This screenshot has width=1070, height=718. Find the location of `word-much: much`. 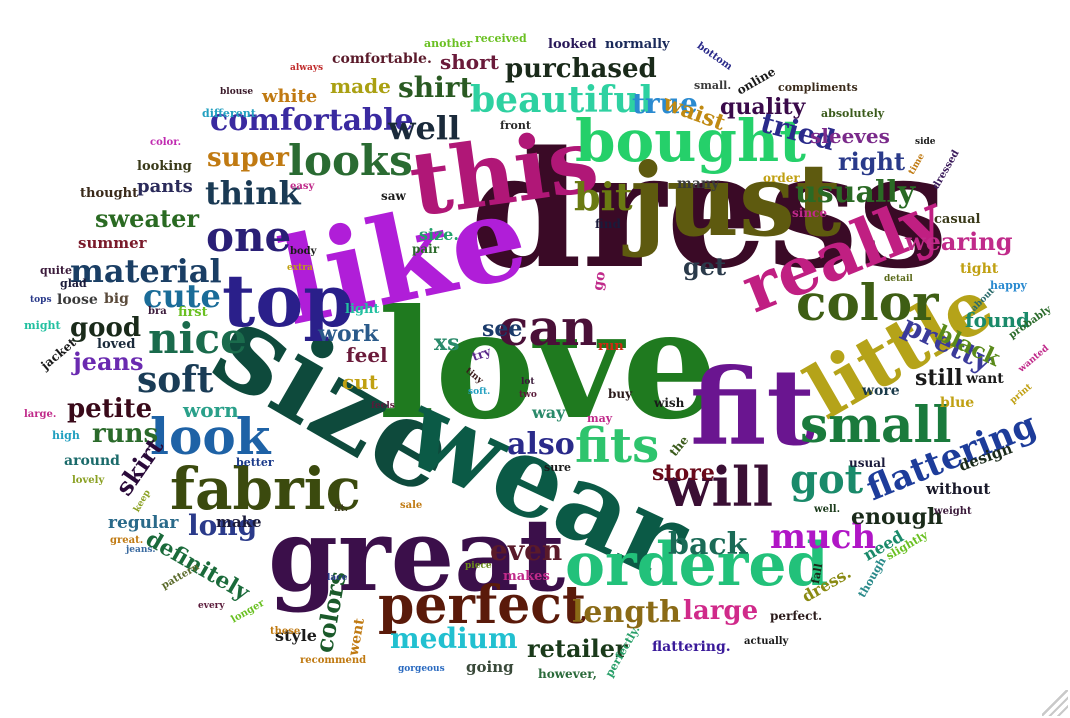

word-much: much is located at coordinates (823, 537).